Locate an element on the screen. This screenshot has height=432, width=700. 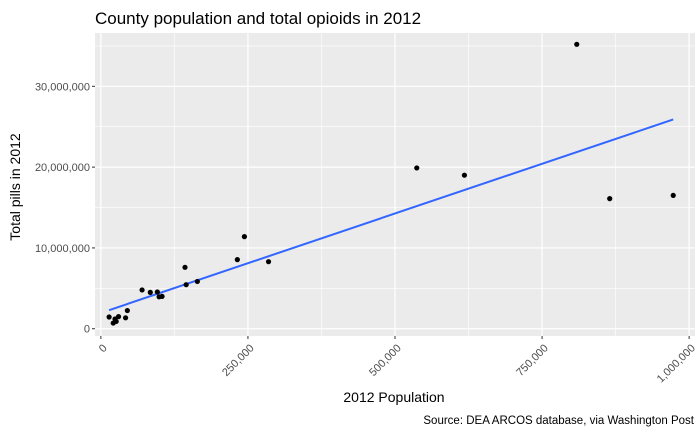
y-tick-label: 10,000,000 is located at coordinates (62, 249).